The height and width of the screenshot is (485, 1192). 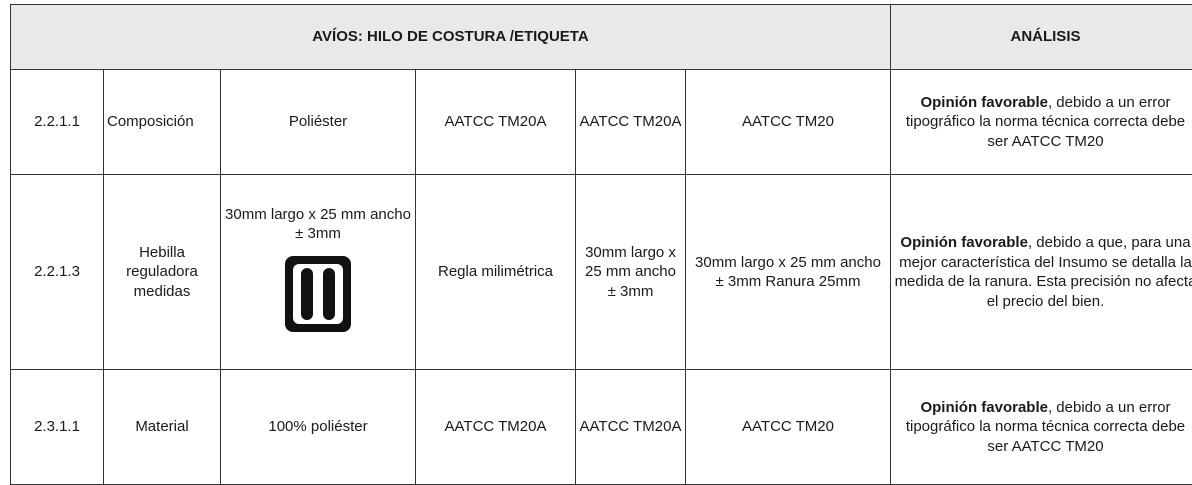 I want to click on spec: 30mm largo x 25 mm ancho ± 3mm, so click(x=318, y=272).